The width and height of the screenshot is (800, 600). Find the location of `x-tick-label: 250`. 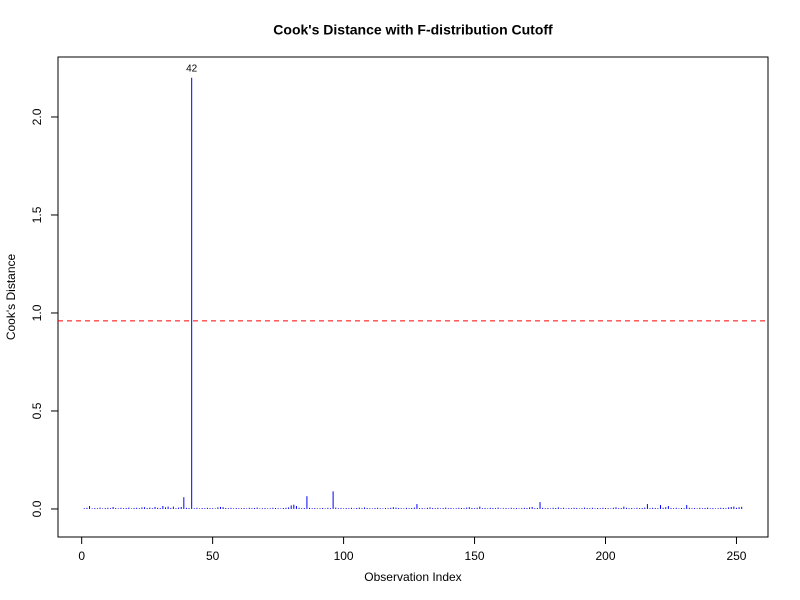

x-tick-label: 250 is located at coordinates (736, 556).